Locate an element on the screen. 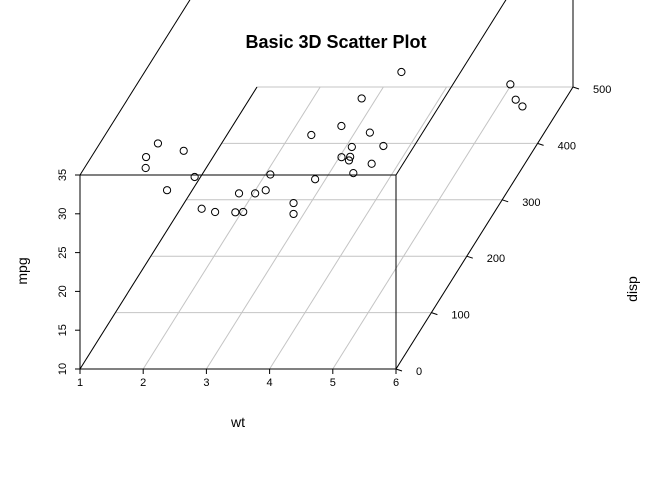 The image size is (672, 480). y-tick-label: 300 is located at coordinates (531, 203).